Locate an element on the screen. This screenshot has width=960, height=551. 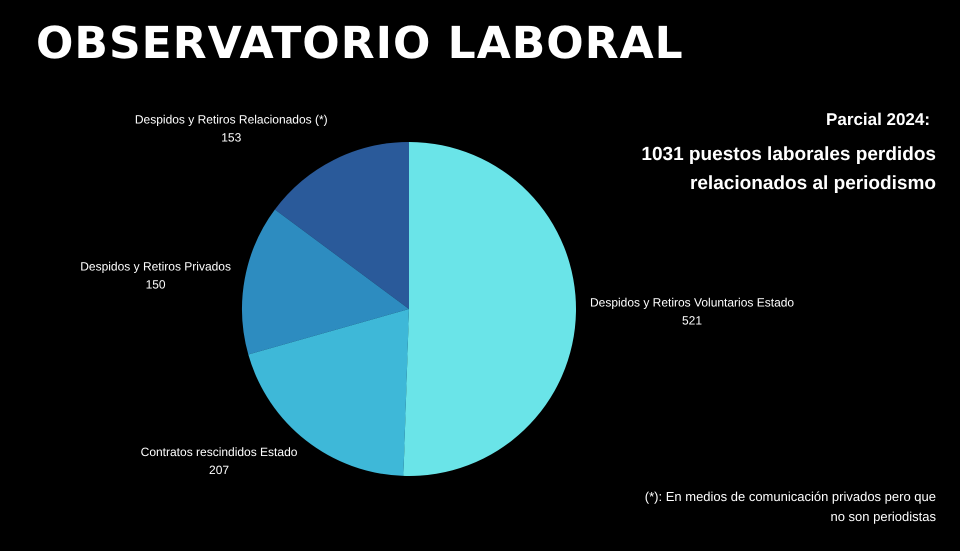
slice-label: Despidos y Retiros Relacionados (*) is located at coordinates (231, 119).